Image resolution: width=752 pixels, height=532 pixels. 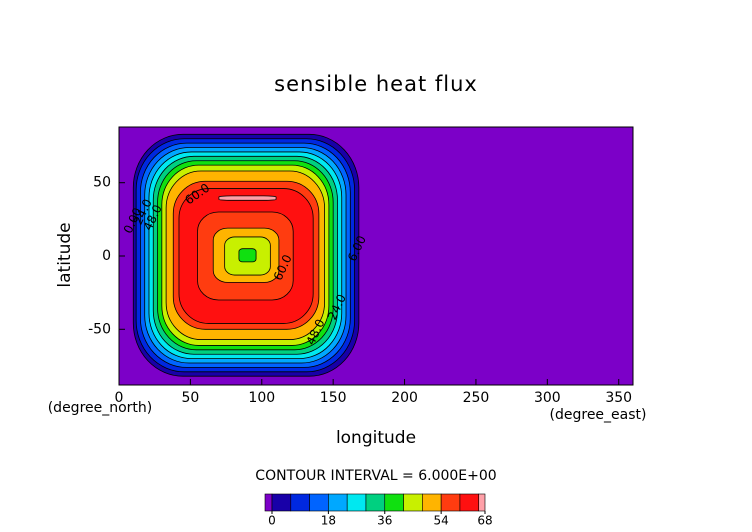 What do you see at coordinates (476, 398) in the screenshot?
I see `x-tick-label: 250` at bounding box center [476, 398].